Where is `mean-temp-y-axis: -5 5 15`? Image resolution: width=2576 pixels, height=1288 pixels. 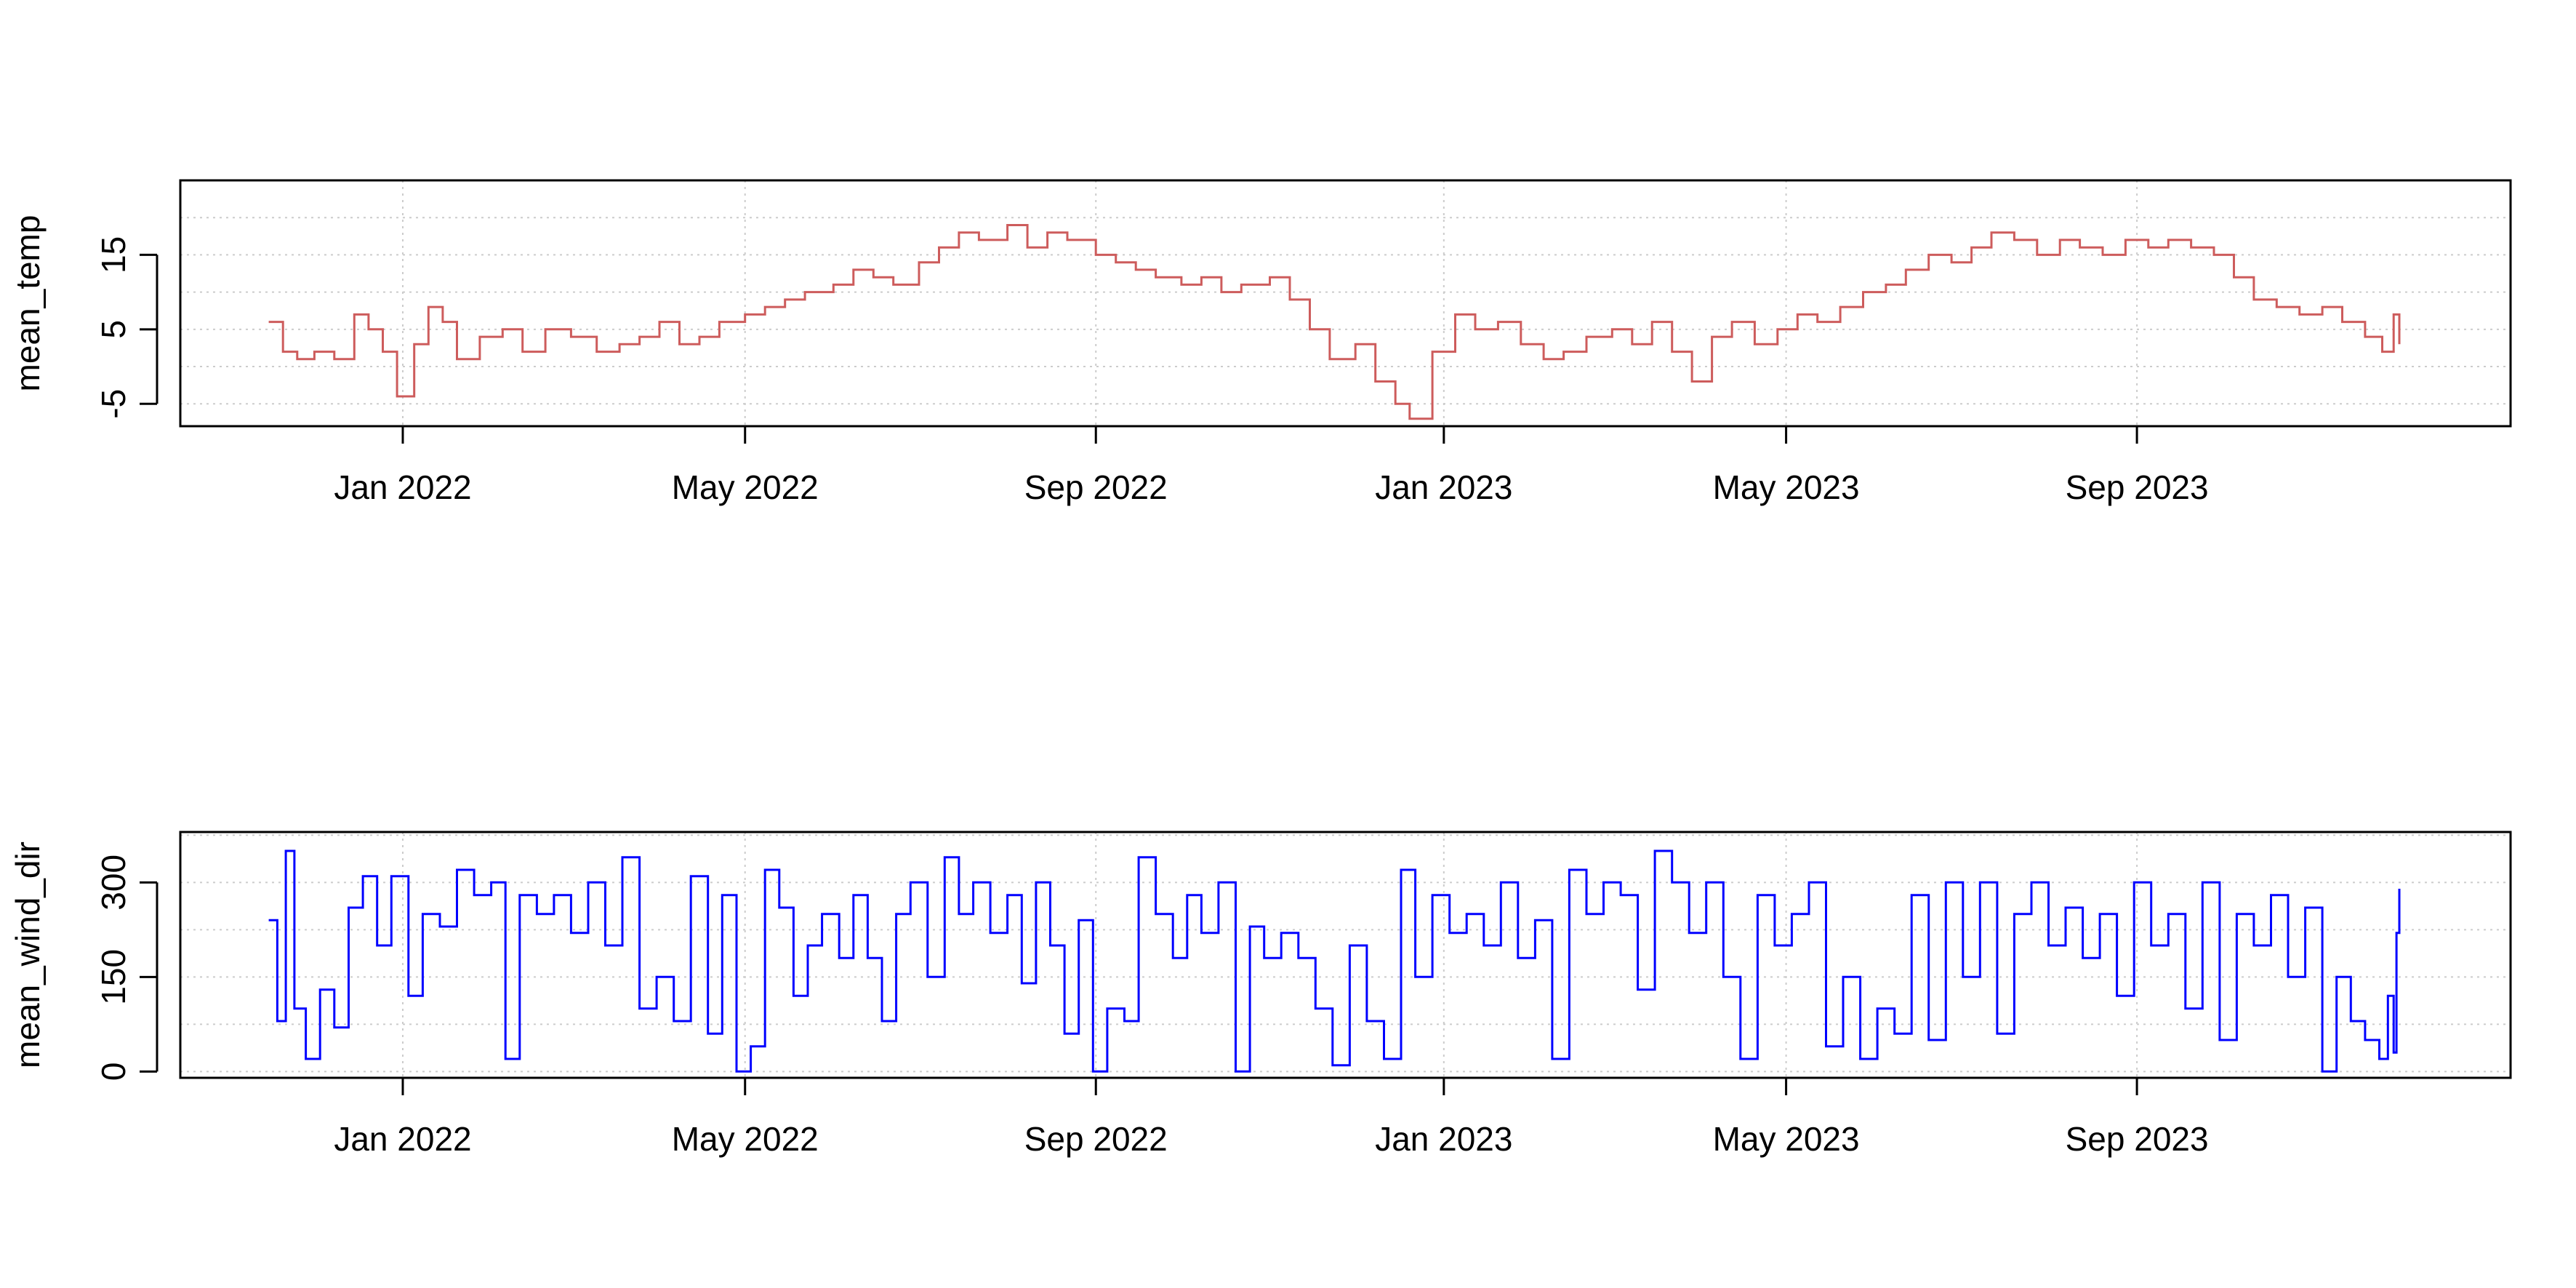
mean-temp-y-axis: -5 5 15 is located at coordinates (127, 327).